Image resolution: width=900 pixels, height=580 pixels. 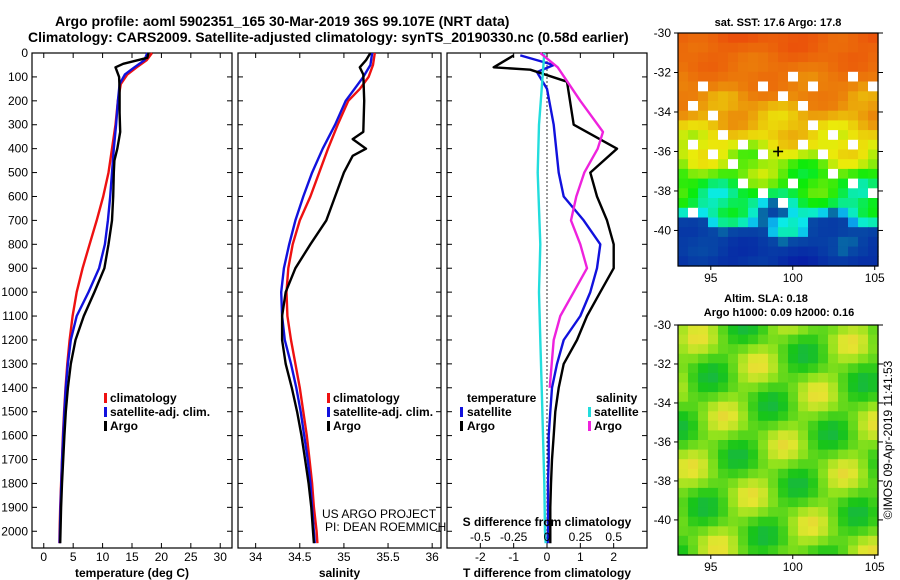 I want to click on xtick-label-difference-4: 2, so click(x=613, y=557).